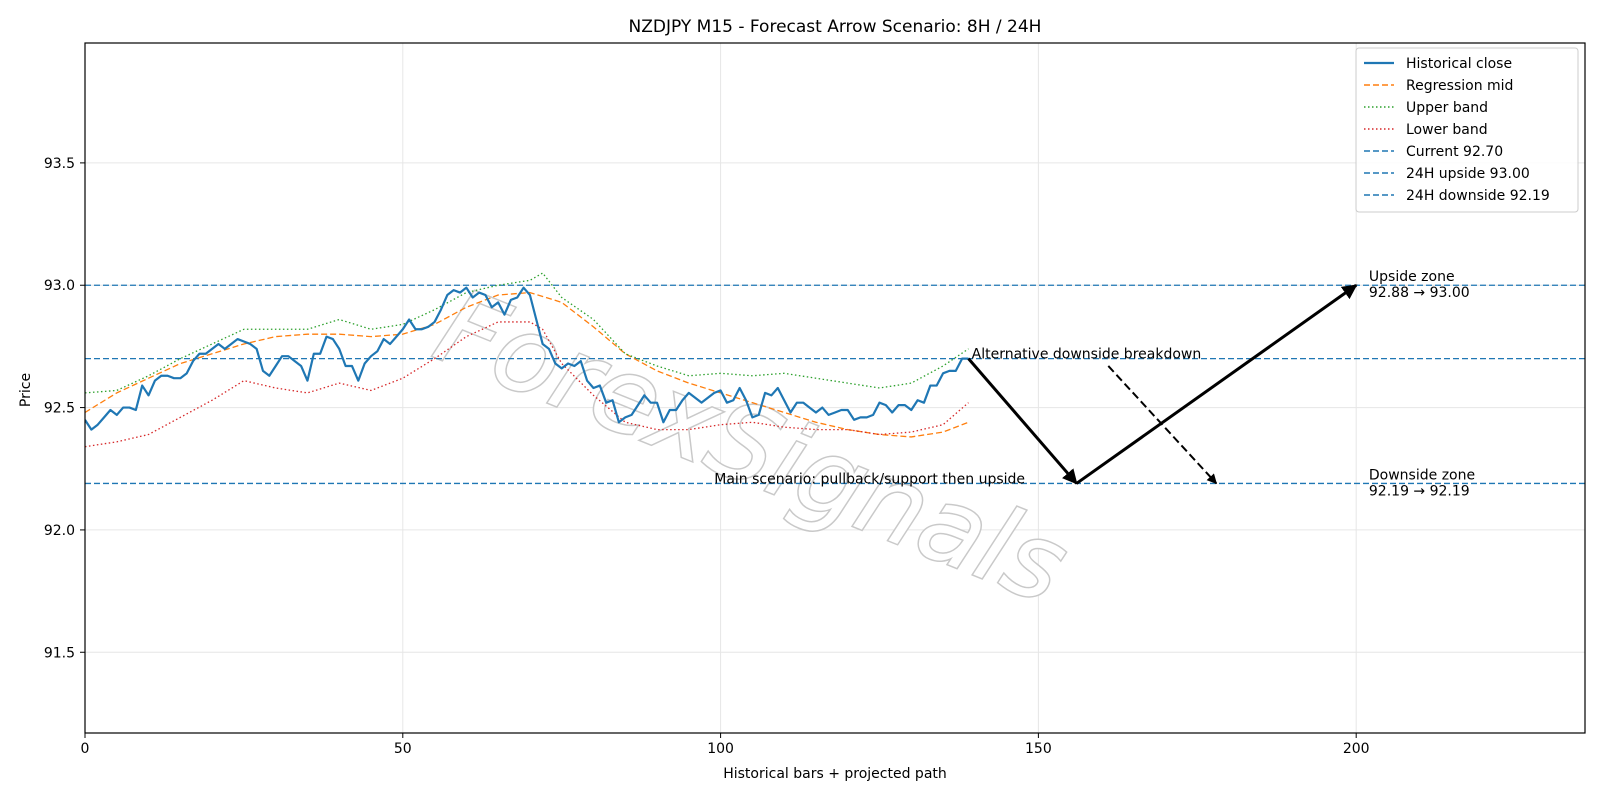 The image size is (1600, 800). I want to click on x-tick-label: 0, so click(85, 749).